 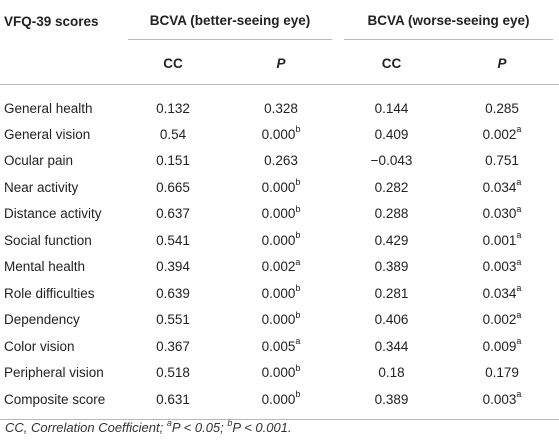 I want to click on row-label: Composite score, so click(x=61, y=403).